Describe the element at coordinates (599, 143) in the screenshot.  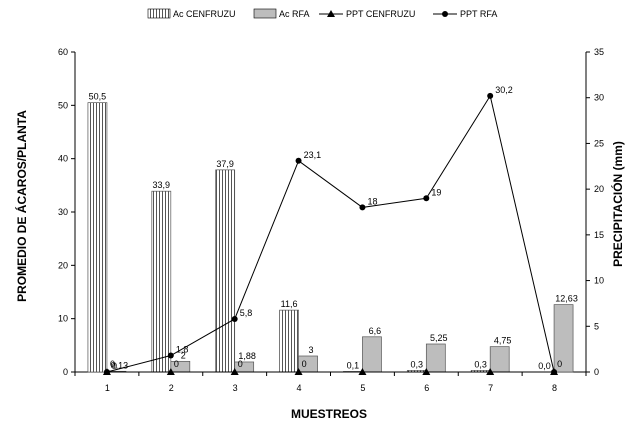
I see `y2-tick-label: 25` at that location.